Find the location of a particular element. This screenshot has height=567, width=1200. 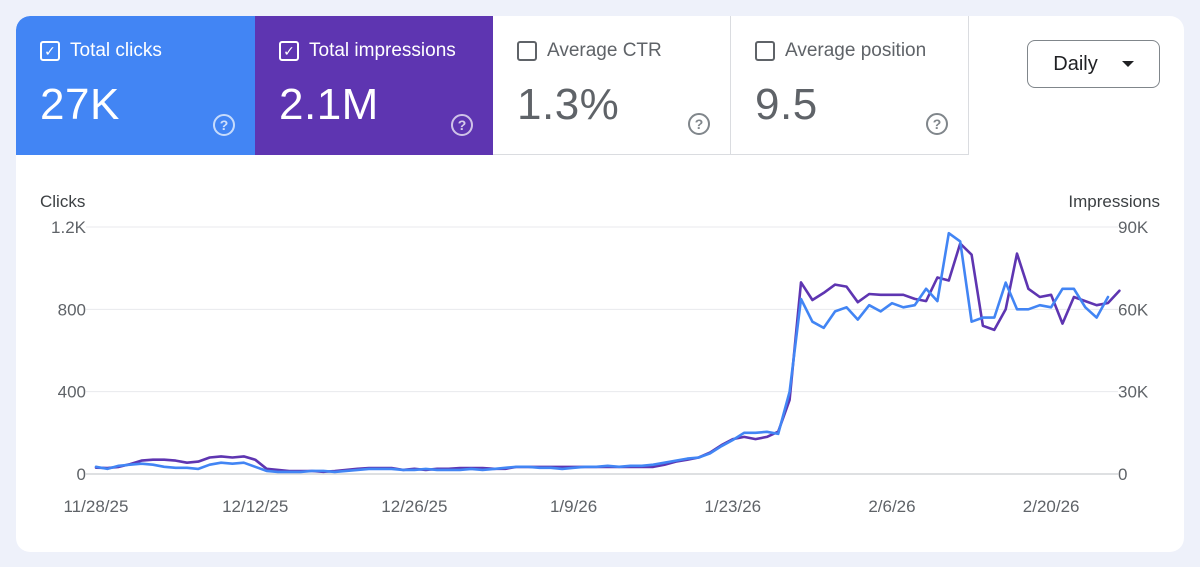

right-axis-title: Impressions is located at coordinates (1114, 201).